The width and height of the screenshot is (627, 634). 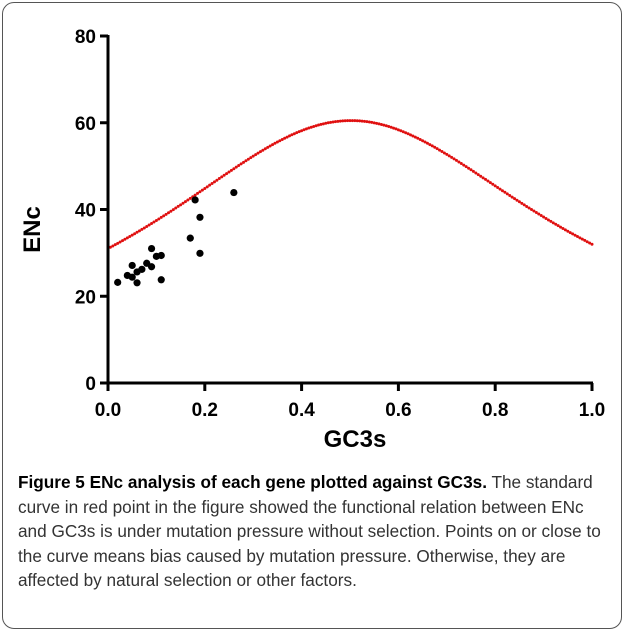 I want to click on x-tick-label: 0.6, so click(x=398, y=410).